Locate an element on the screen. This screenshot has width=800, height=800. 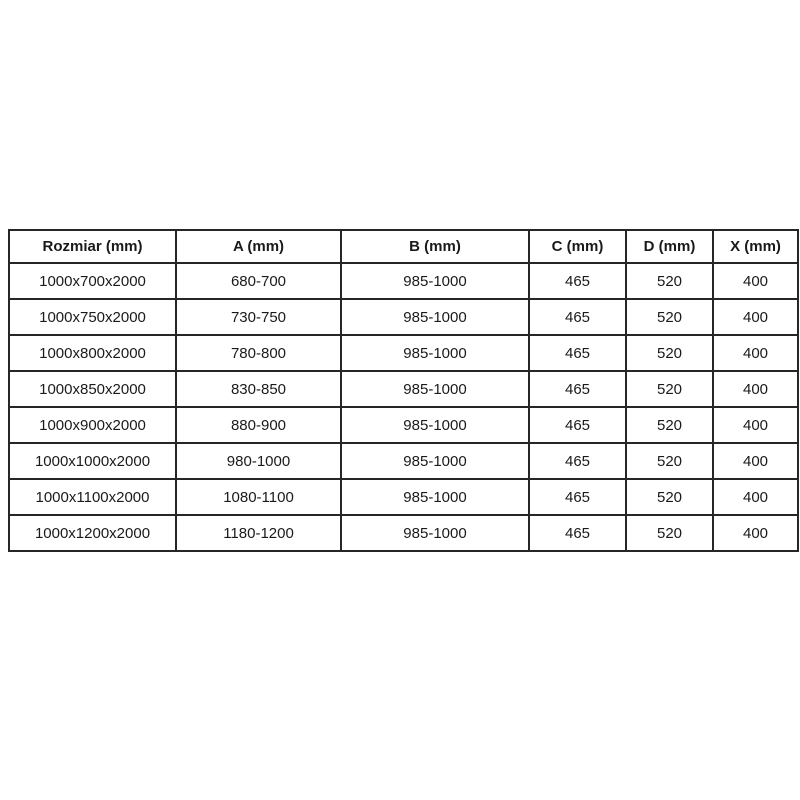
table-row: 1000x1100x2000 1080-1100 985-1000 465 520 400 is located at coordinates (403, 497).